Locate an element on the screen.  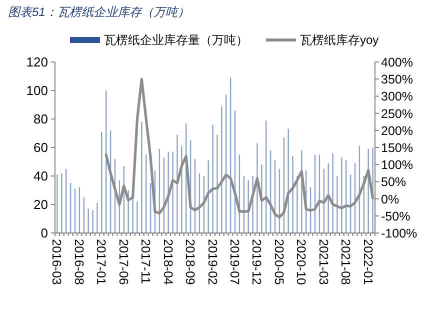
y-tick-label: 20 is located at coordinates (41, 204).